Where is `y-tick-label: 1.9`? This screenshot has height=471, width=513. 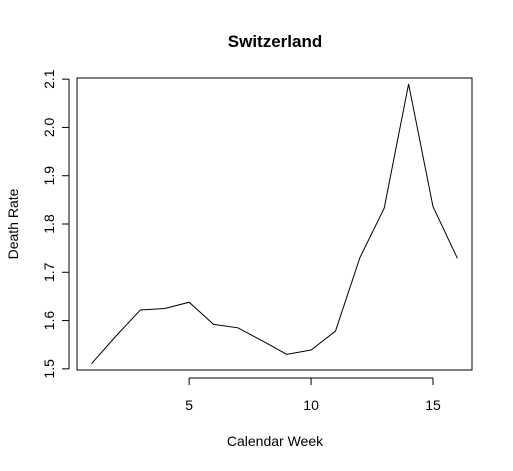
y-tick-label: 1.9 is located at coordinates (49, 176).